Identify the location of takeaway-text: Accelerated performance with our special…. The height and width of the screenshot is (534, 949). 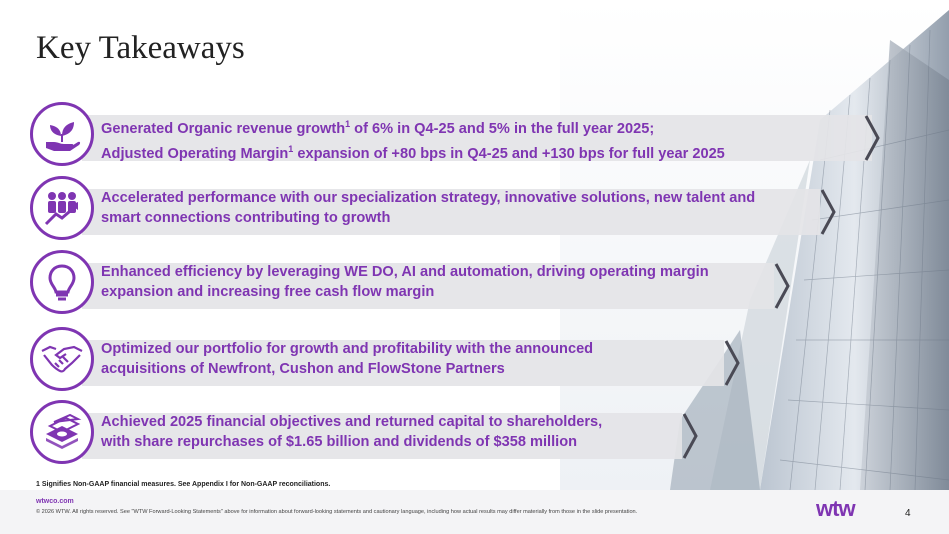
(428, 208).